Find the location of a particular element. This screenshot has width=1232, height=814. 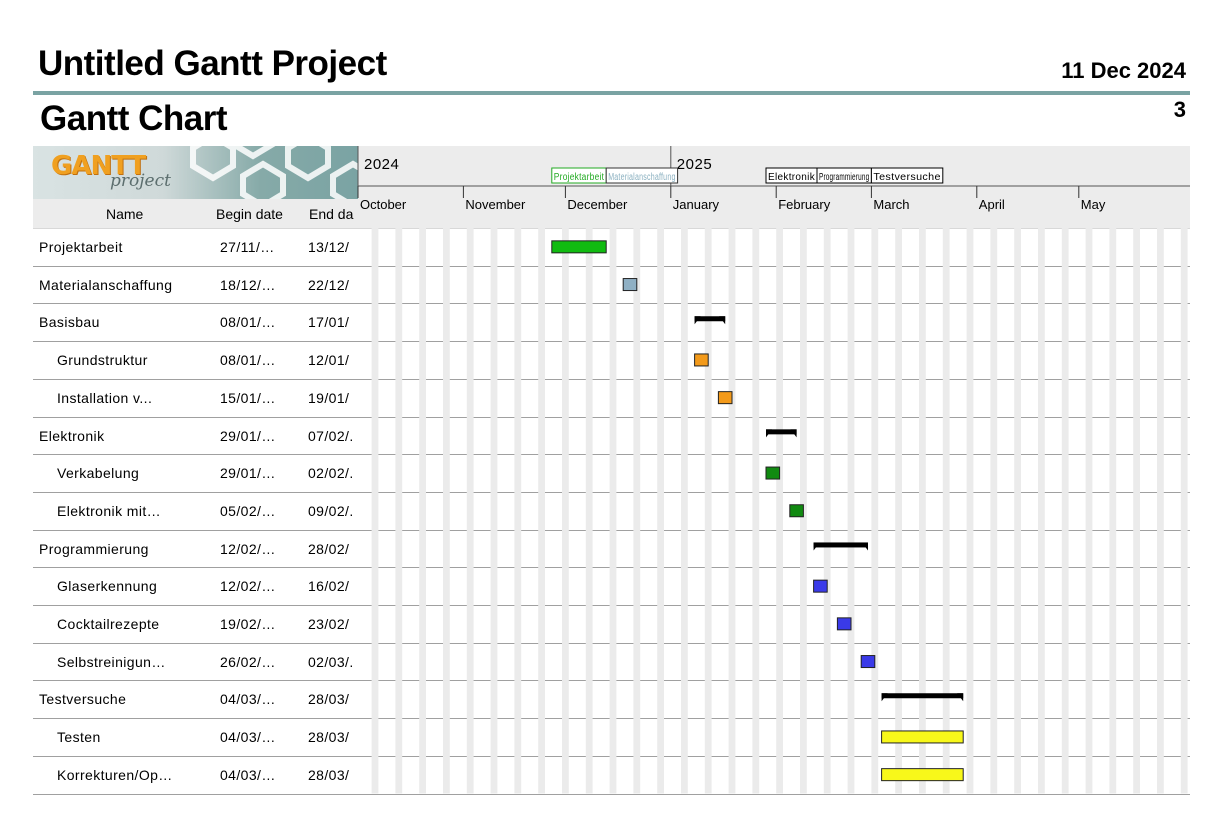

task-end-date: 09/02/. is located at coordinates (331, 510).